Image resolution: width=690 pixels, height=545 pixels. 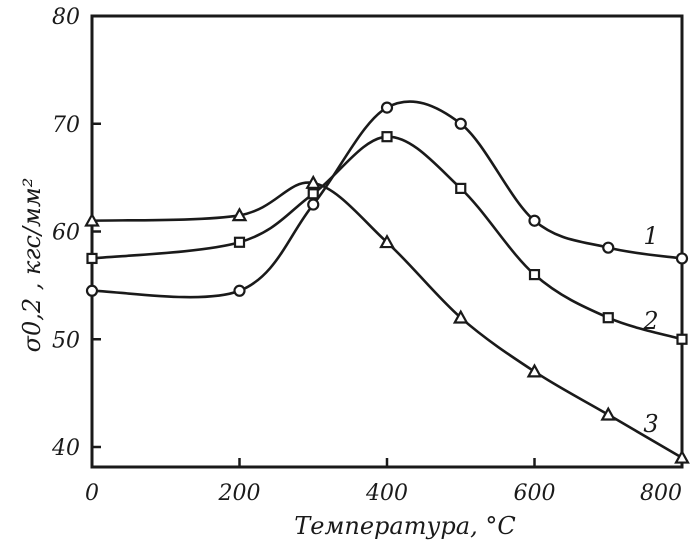 What do you see at coordinates (650, 424) in the screenshot?
I see `series-label-3: 3` at bounding box center [650, 424].